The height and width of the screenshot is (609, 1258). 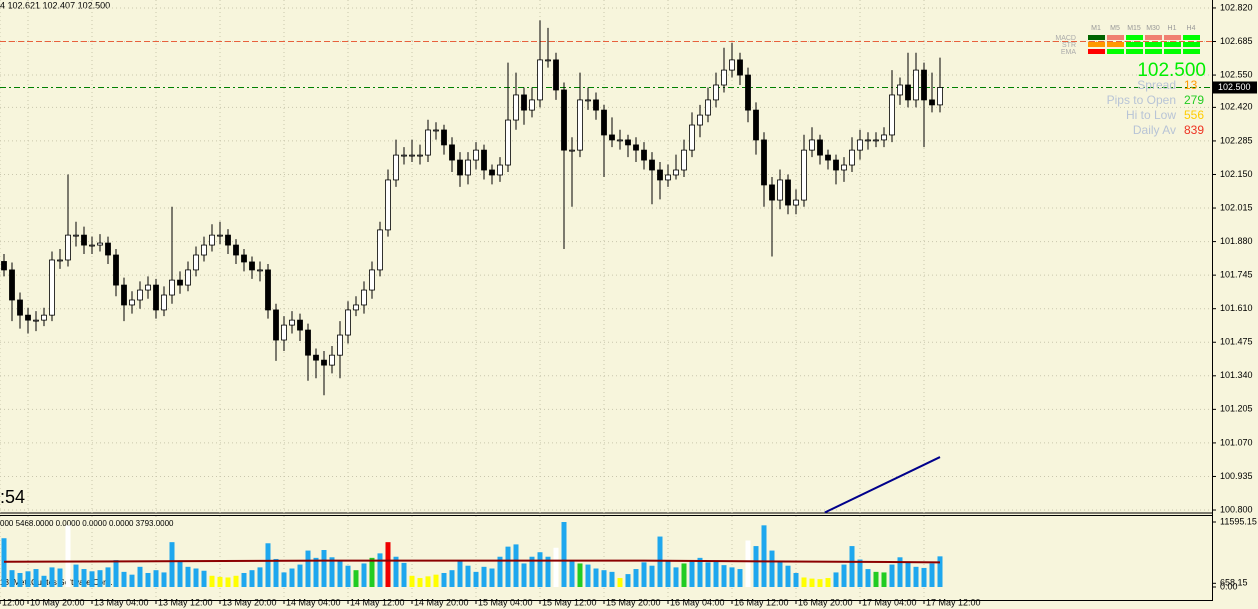 I want to click on y-tick-label: 102.550, so click(x=1236, y=74).